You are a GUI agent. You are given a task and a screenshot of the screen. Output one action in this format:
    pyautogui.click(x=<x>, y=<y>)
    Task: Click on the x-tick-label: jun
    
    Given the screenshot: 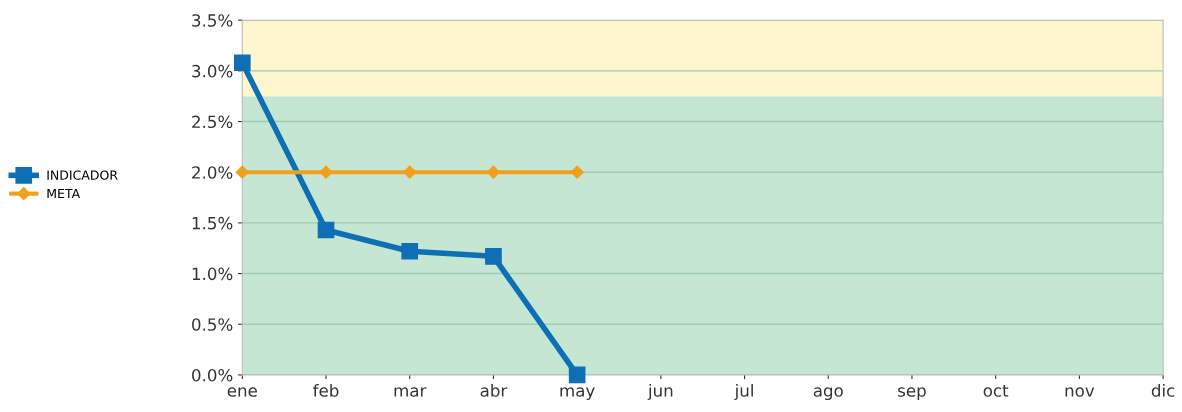 What is the action you would take?
    pyautogui.click(x=660, y=392)
    